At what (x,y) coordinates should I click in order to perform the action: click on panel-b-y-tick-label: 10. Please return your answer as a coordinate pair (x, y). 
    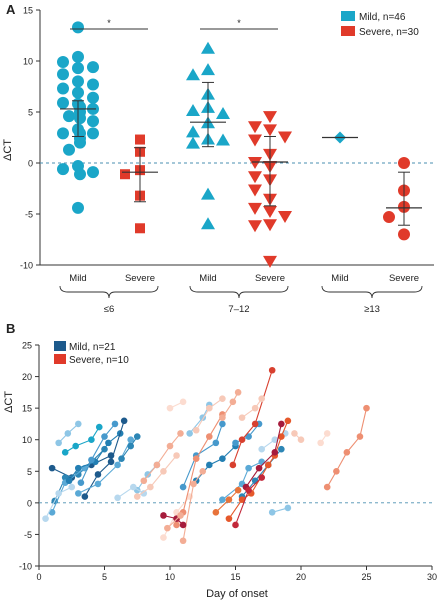
    Looking at the image, I should click on (27, 440).